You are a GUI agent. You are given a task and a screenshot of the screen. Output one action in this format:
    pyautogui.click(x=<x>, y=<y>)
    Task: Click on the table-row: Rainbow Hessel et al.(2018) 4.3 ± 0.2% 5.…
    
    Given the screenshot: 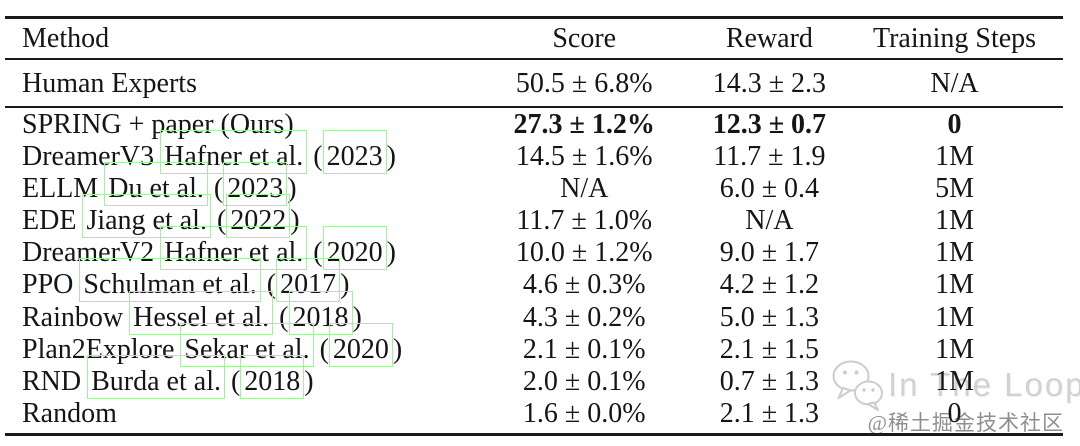 What is the action you would take?
    pyautogui.click(x=534, y=312)
    